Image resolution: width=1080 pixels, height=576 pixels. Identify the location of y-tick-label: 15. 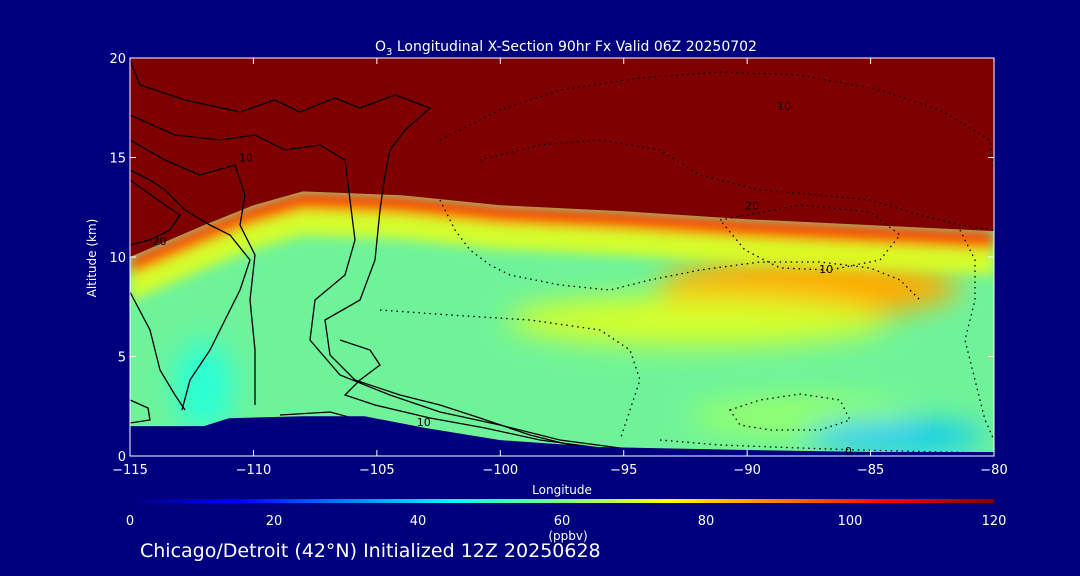
(117, 159).